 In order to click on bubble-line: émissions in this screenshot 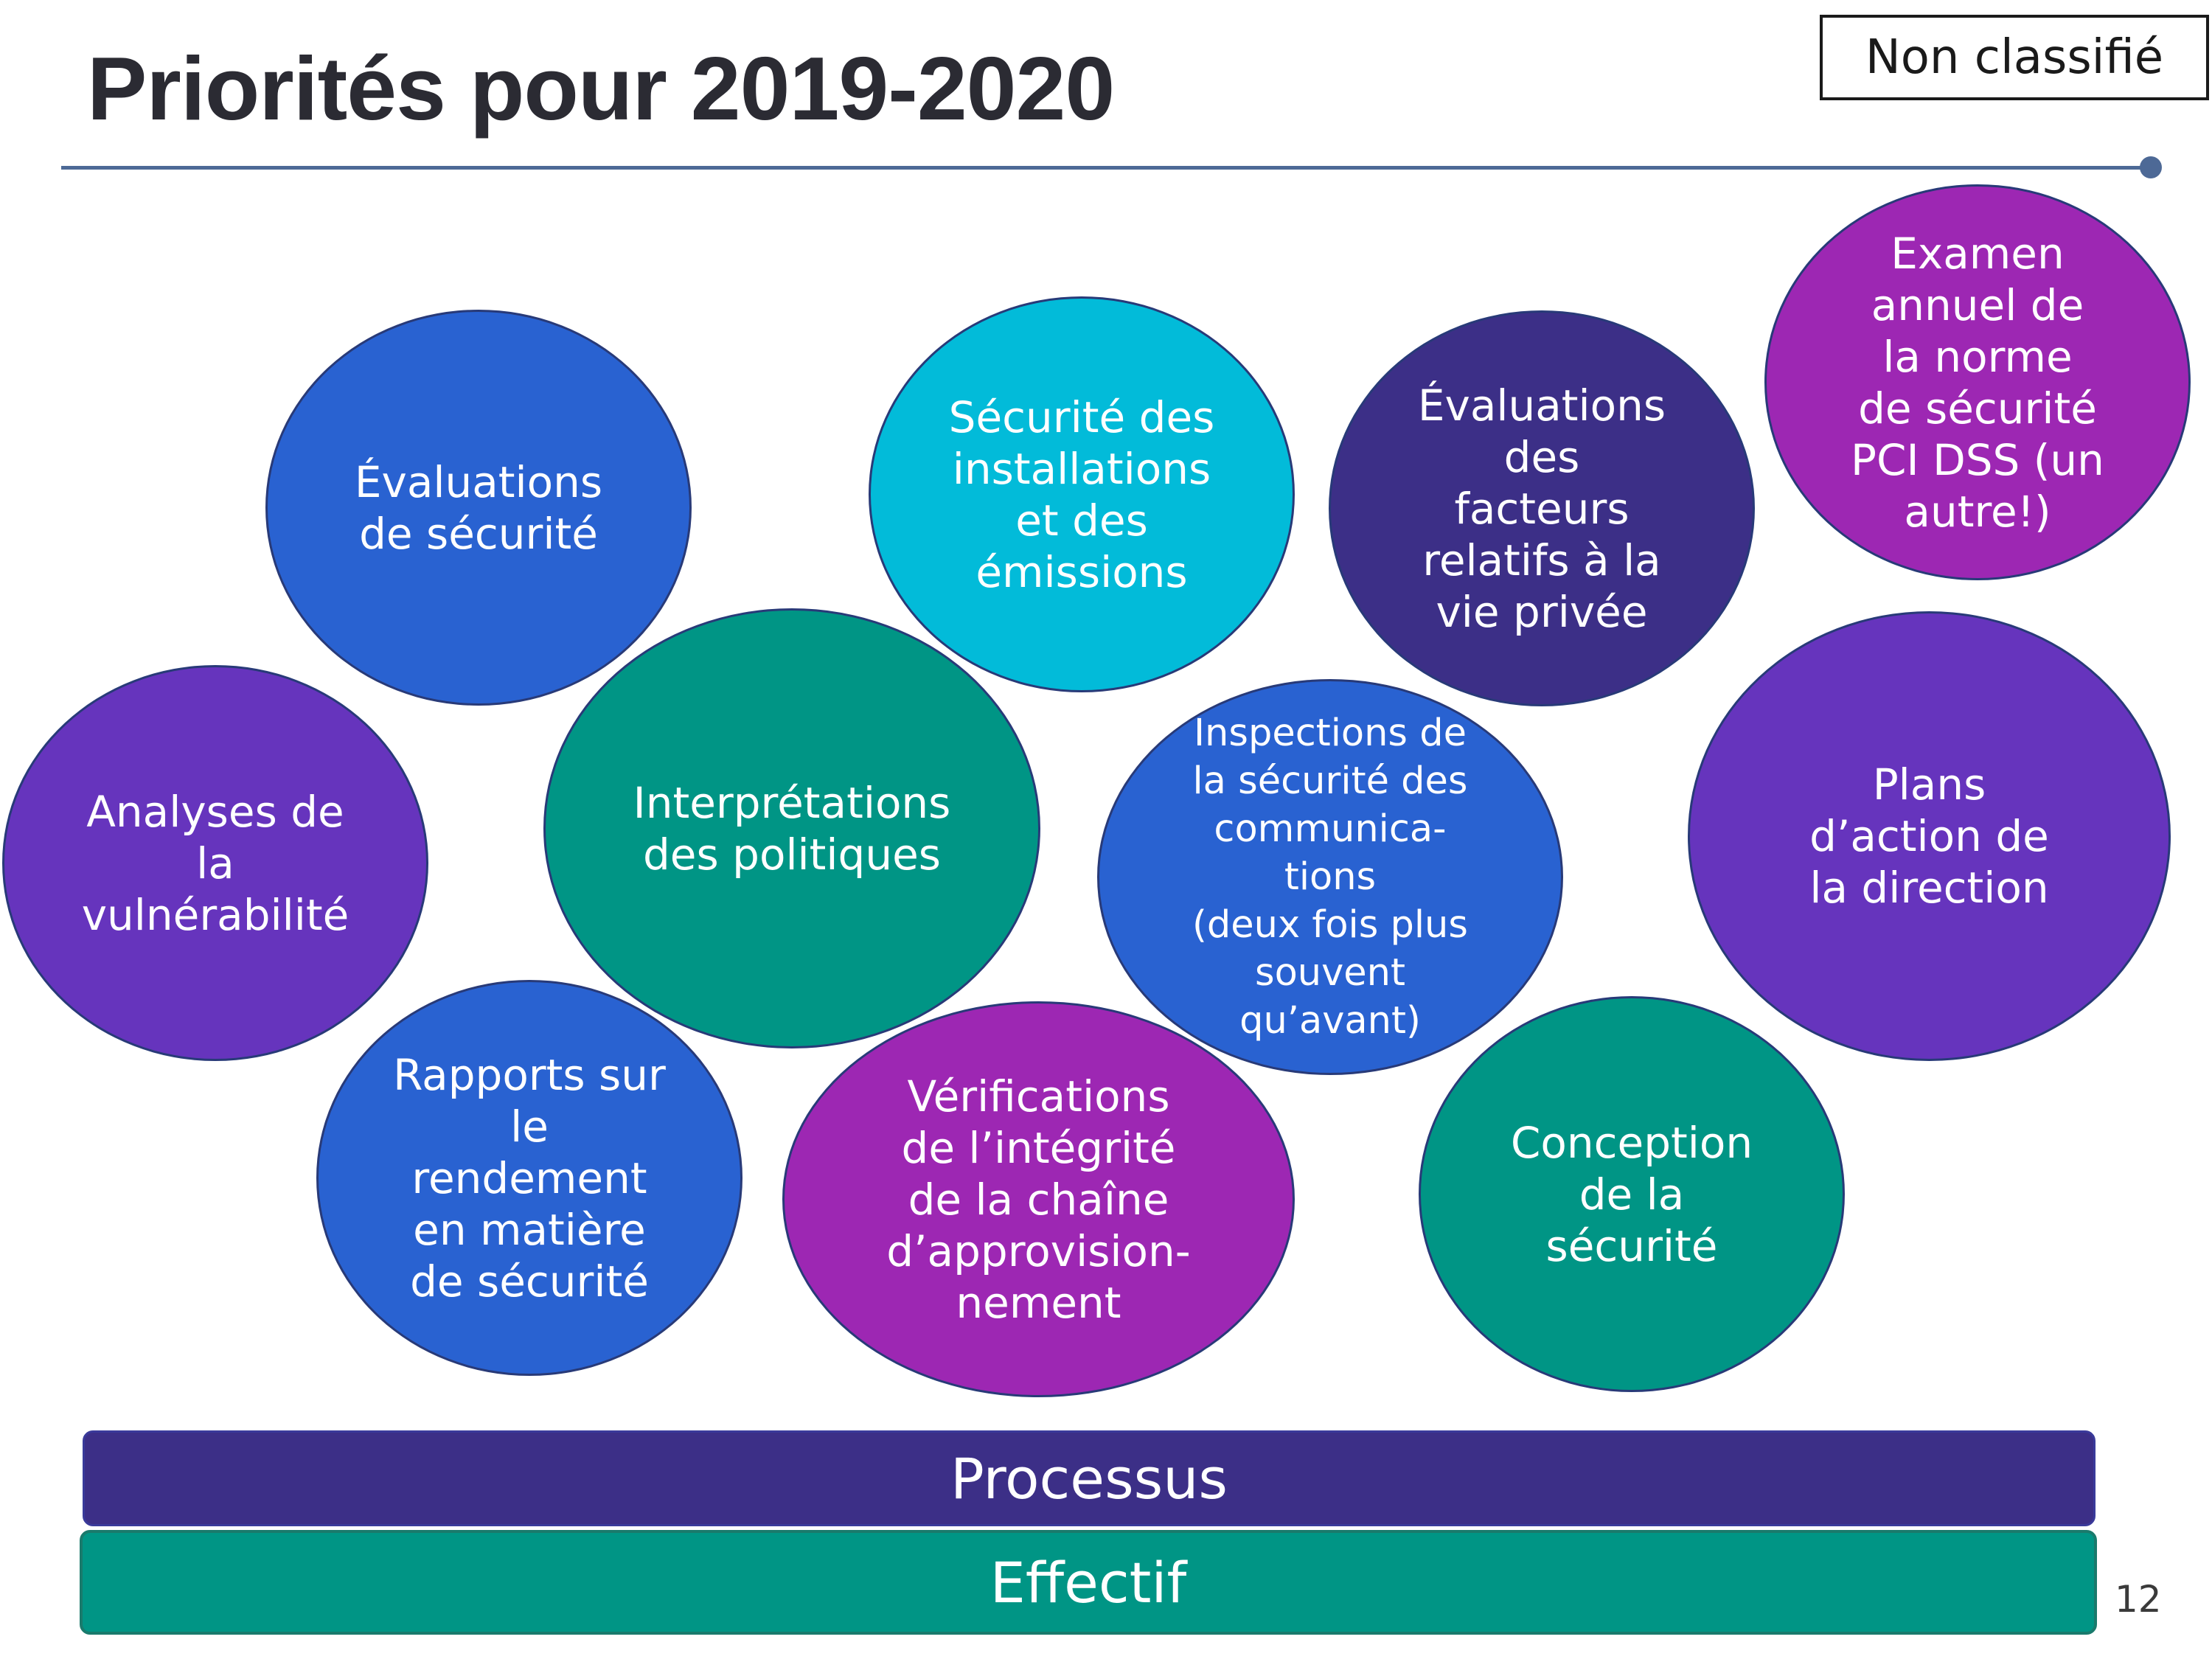, I will do `click(1081, 571)`.